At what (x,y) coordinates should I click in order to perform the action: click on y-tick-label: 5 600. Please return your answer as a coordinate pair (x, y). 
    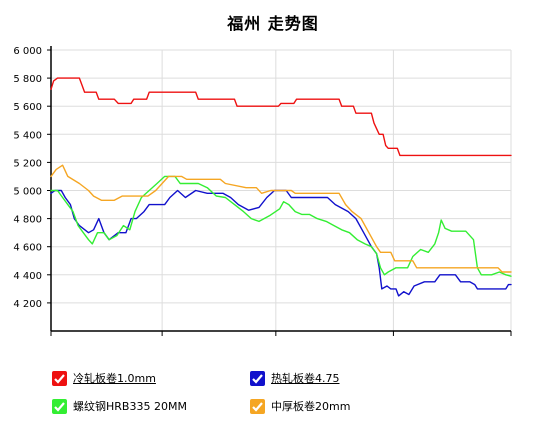
    Looking at the image, I should click on (27, 107).